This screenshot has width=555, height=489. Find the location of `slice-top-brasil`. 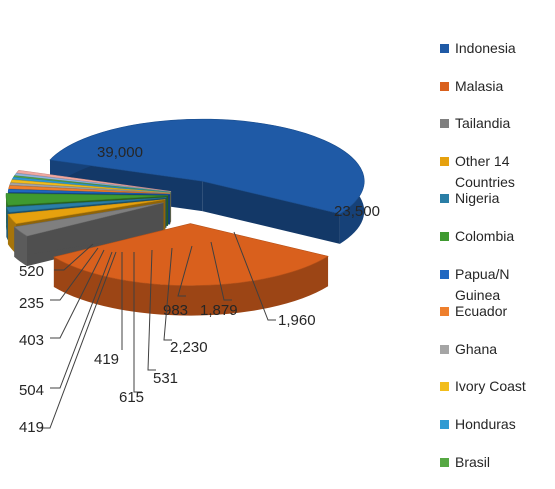

slice-top-brasil is located at coordinates (92, 184).